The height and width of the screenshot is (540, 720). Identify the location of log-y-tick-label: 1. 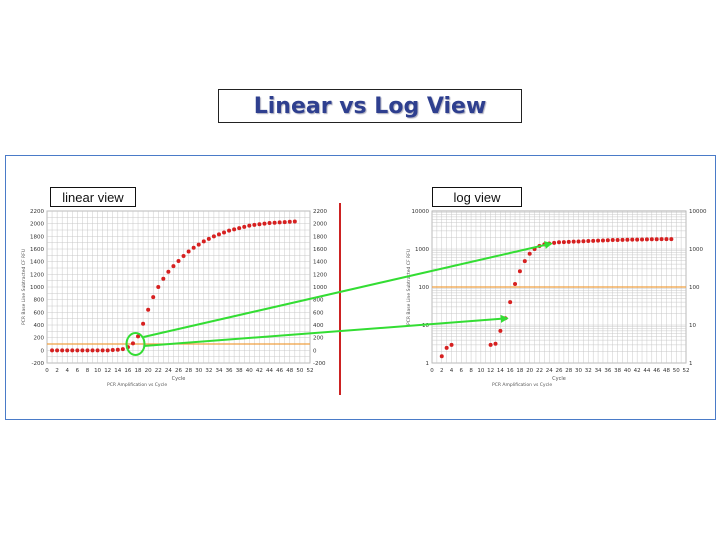
(428, 364).